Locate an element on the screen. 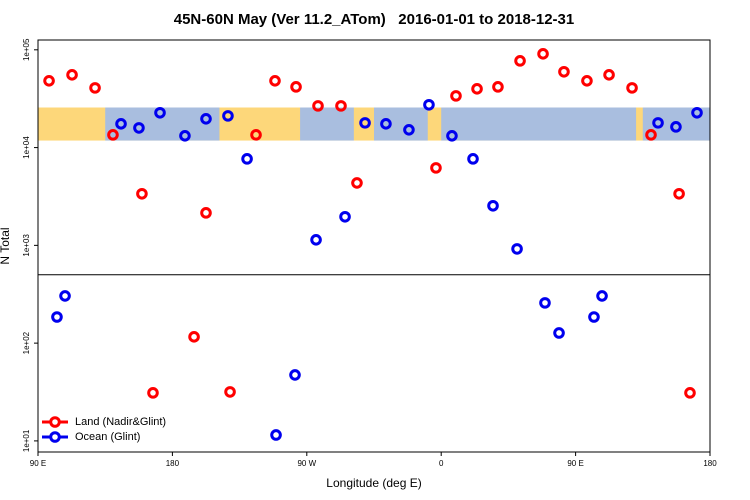 This screenshot has width=750, height=500. y-tick-label: 1e+02 is located at coordinates (26, 342).